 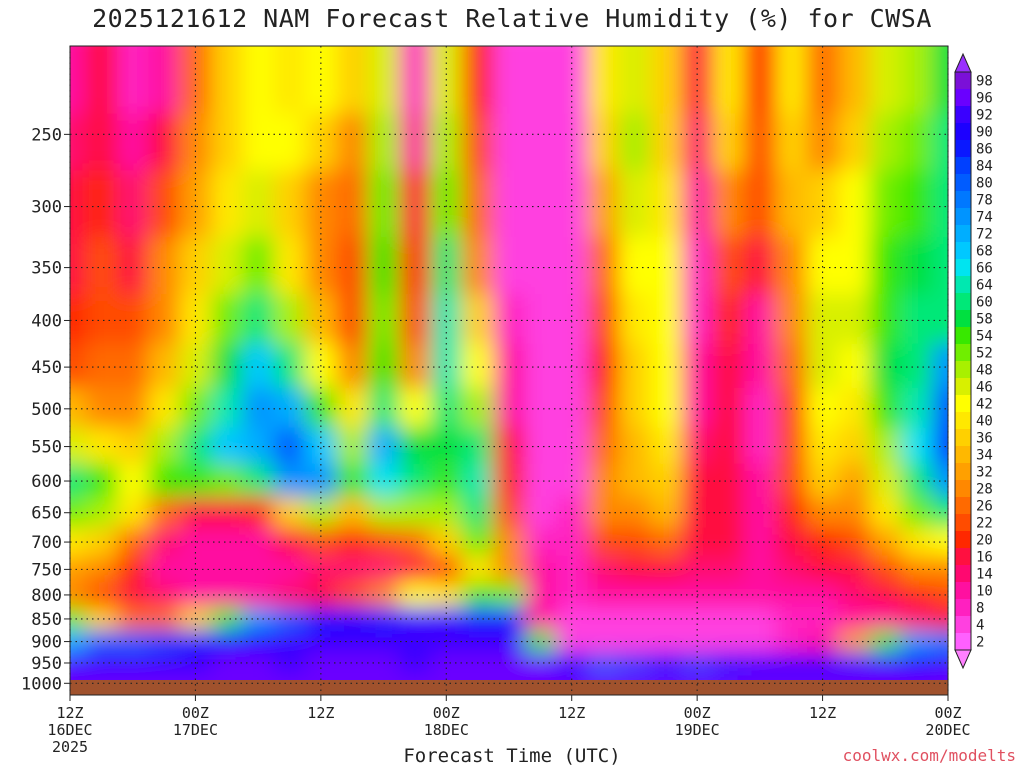 I want to click on x-tick-label: 00Z, so click(x=697, y=713).